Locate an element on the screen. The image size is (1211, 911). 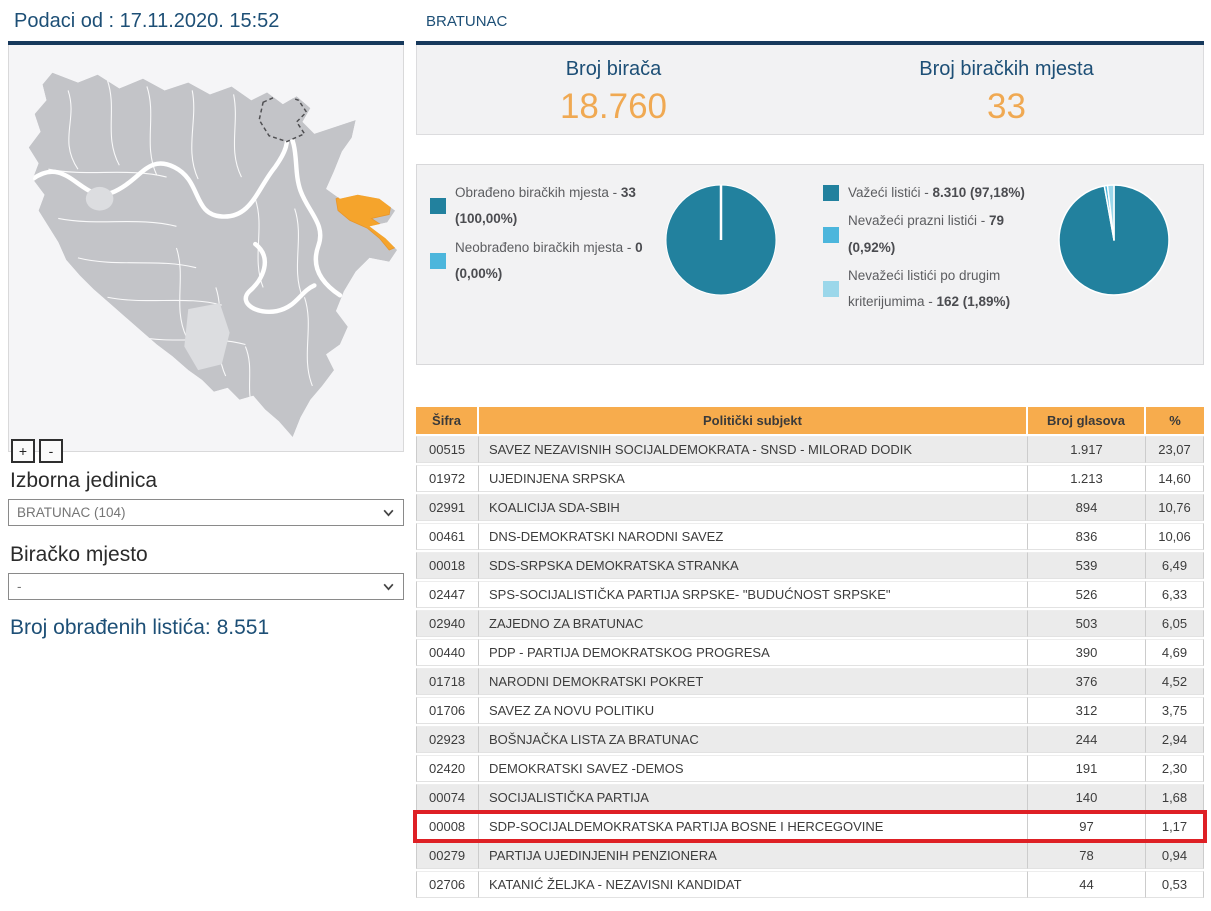
table-row: 02940 ZAJEDNO ZA BRATUNAC 503 6,05 is located at coordinates (810, 623).